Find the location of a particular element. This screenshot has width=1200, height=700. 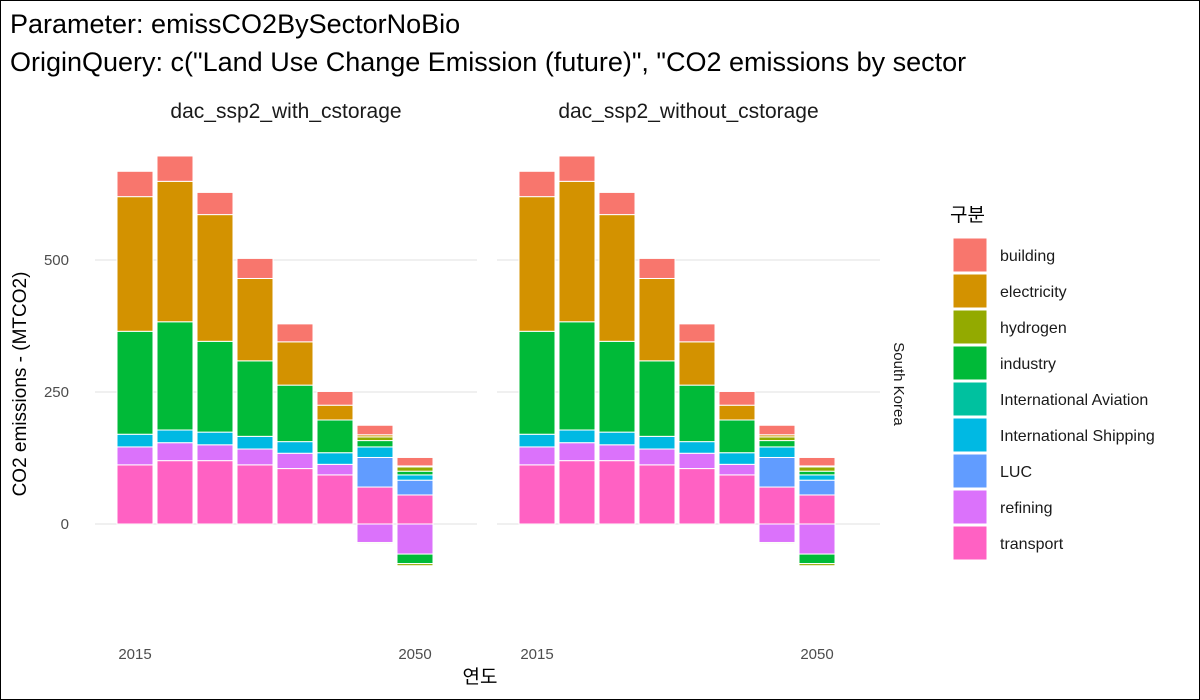

legend-label: building is located at coordinates (1027, 256).